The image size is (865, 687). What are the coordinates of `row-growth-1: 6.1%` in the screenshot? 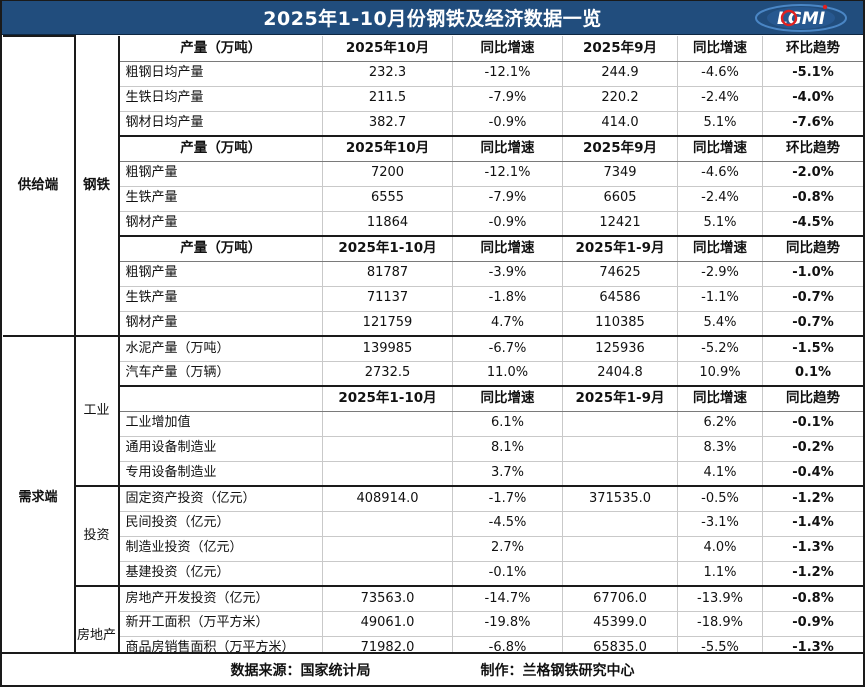 It's located at (507, 423).